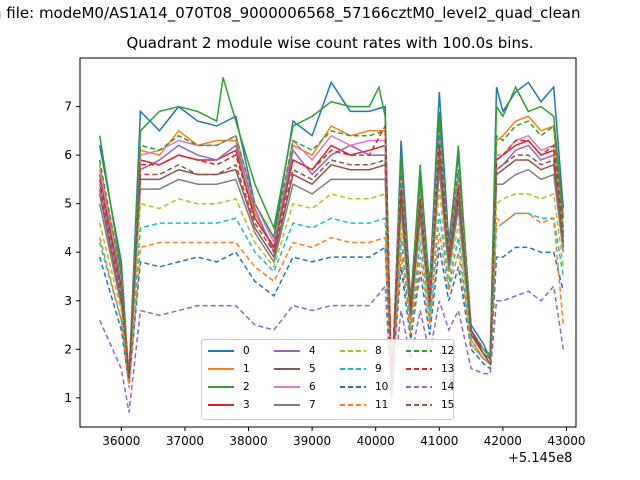 The height and width of the screenshot is (480, 640). I want to click on x-tick-label: 36000, so click(121, 441).